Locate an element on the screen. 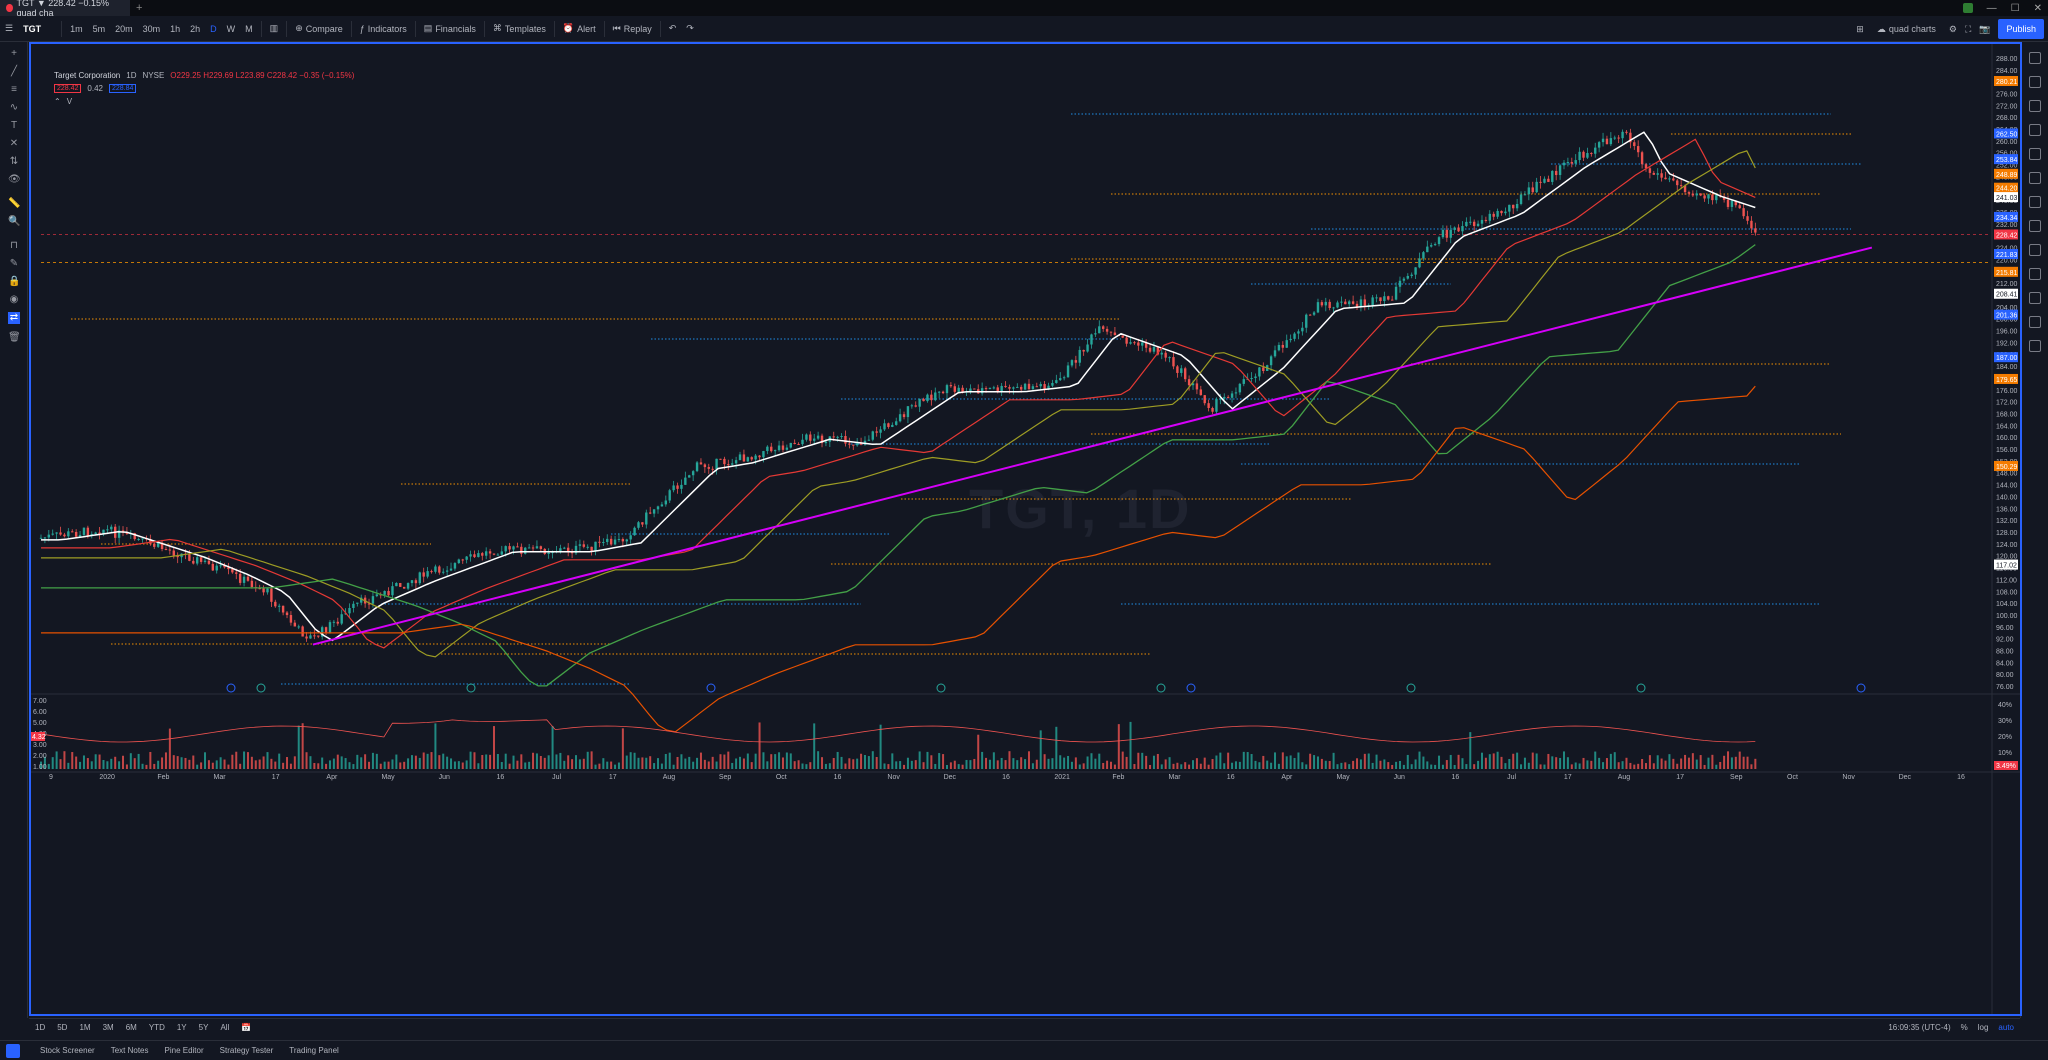 The image size is (2048, 1060). tab-text-notes: Text Notes is located at coordinates (129, 1050).